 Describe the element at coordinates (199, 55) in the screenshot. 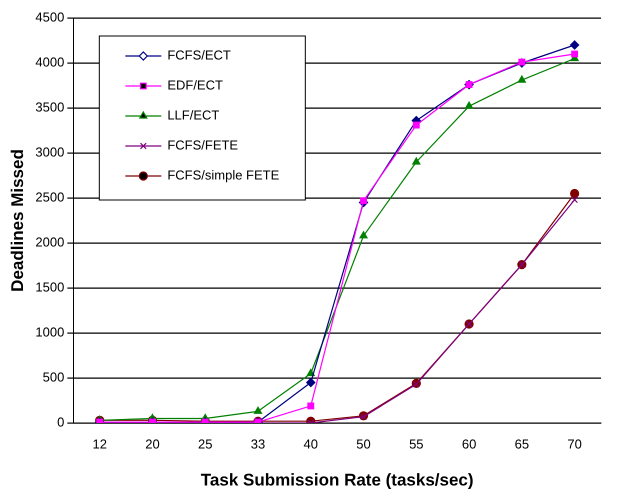

I see `legend-label: FCFS/ECT` at that location.